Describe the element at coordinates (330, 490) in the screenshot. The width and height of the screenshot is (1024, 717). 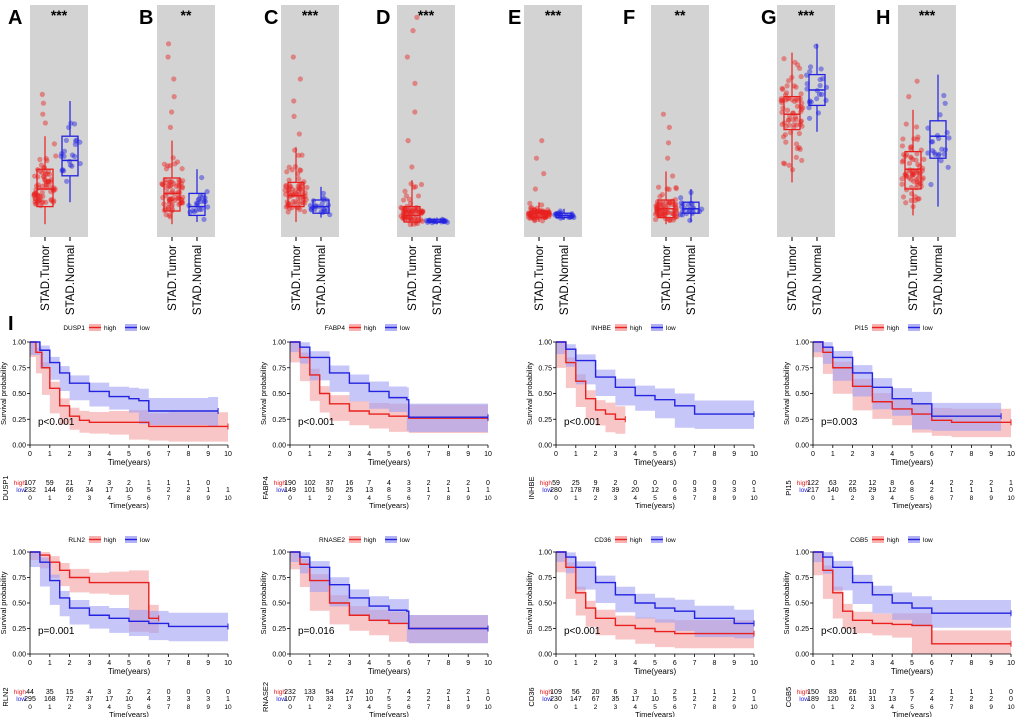
I see `risk-count: 50` at that location.